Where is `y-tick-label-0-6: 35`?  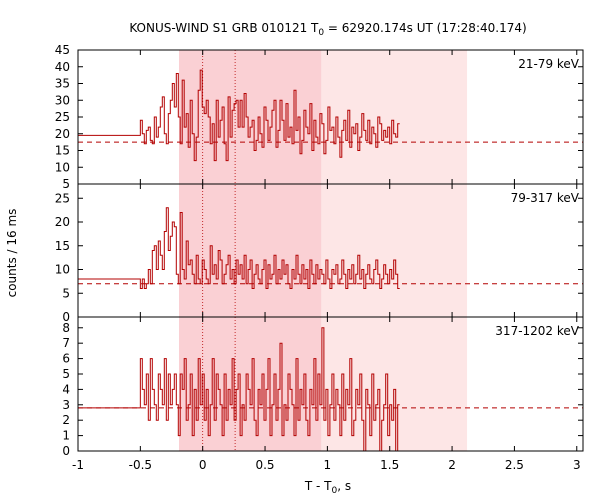 y-tick-label-0-6: 35 is located at coordinates (62, 84).